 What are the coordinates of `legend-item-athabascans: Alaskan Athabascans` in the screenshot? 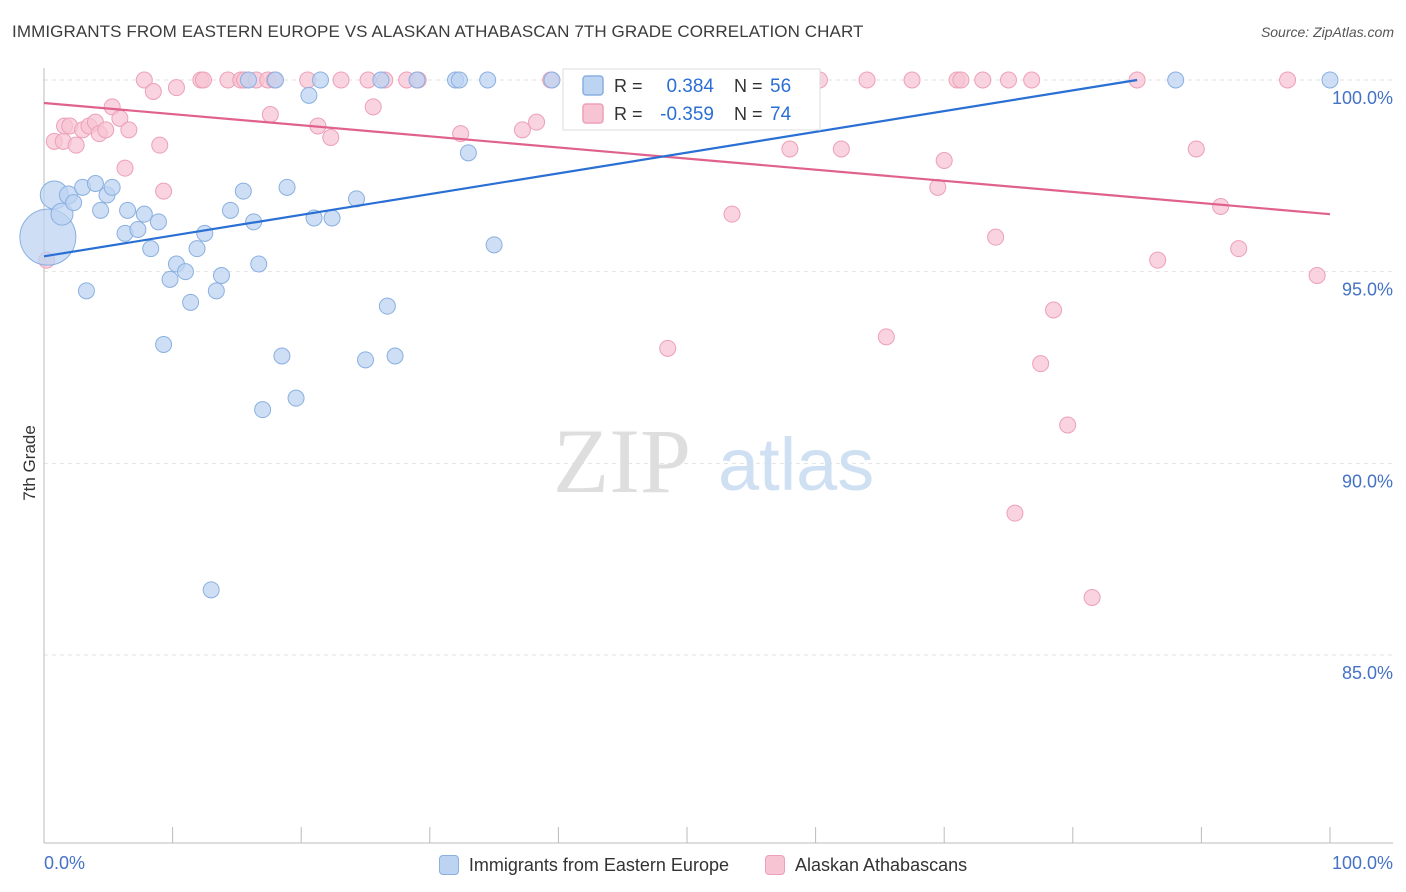 It's located at (866, 865).